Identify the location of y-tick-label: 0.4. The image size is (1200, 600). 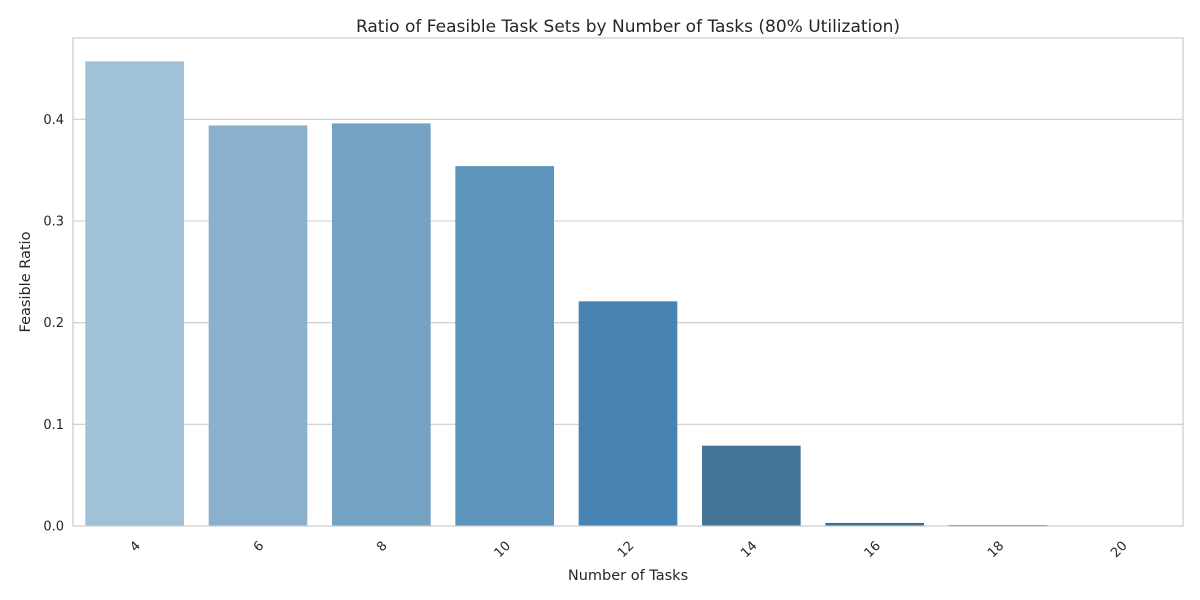
(53, 120).